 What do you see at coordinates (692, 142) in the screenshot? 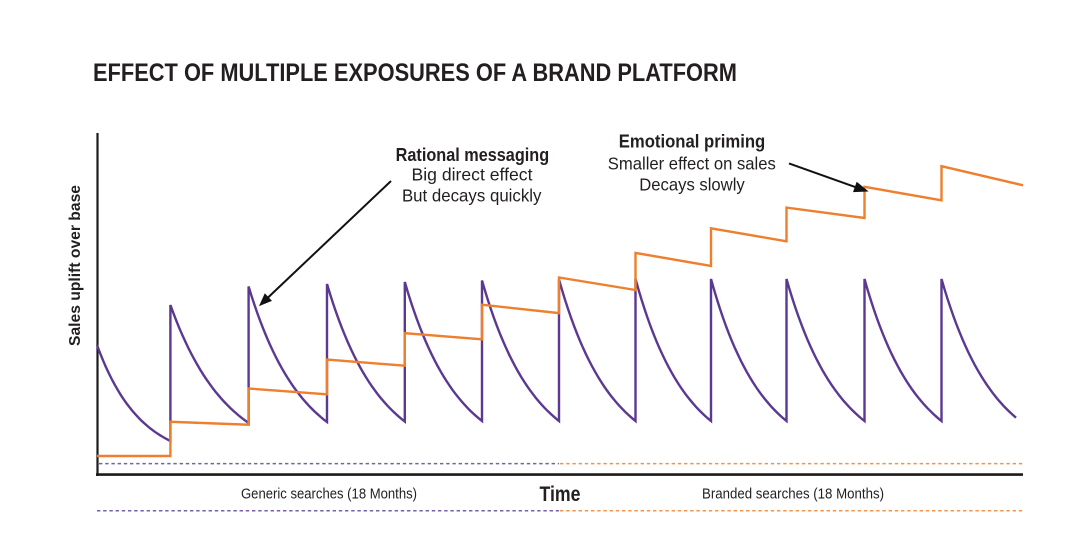
I see `svg-text: Emotional priming` at bounding box center [692, 142].